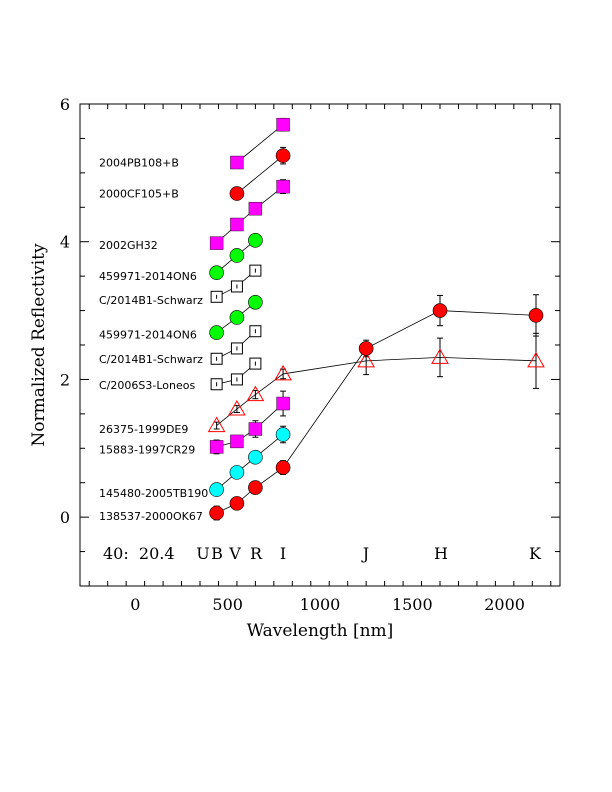 The height and width of the screenshot is (792, 612). I want to click on y-tick-label: 2, so click(65, 379).